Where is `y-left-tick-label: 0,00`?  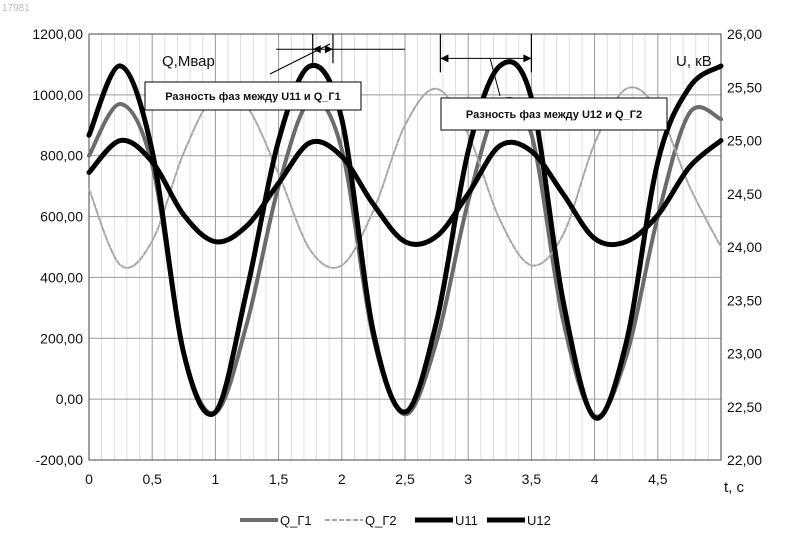
y-left-tick-label: 0,00 is located at coordinates (69, 399).